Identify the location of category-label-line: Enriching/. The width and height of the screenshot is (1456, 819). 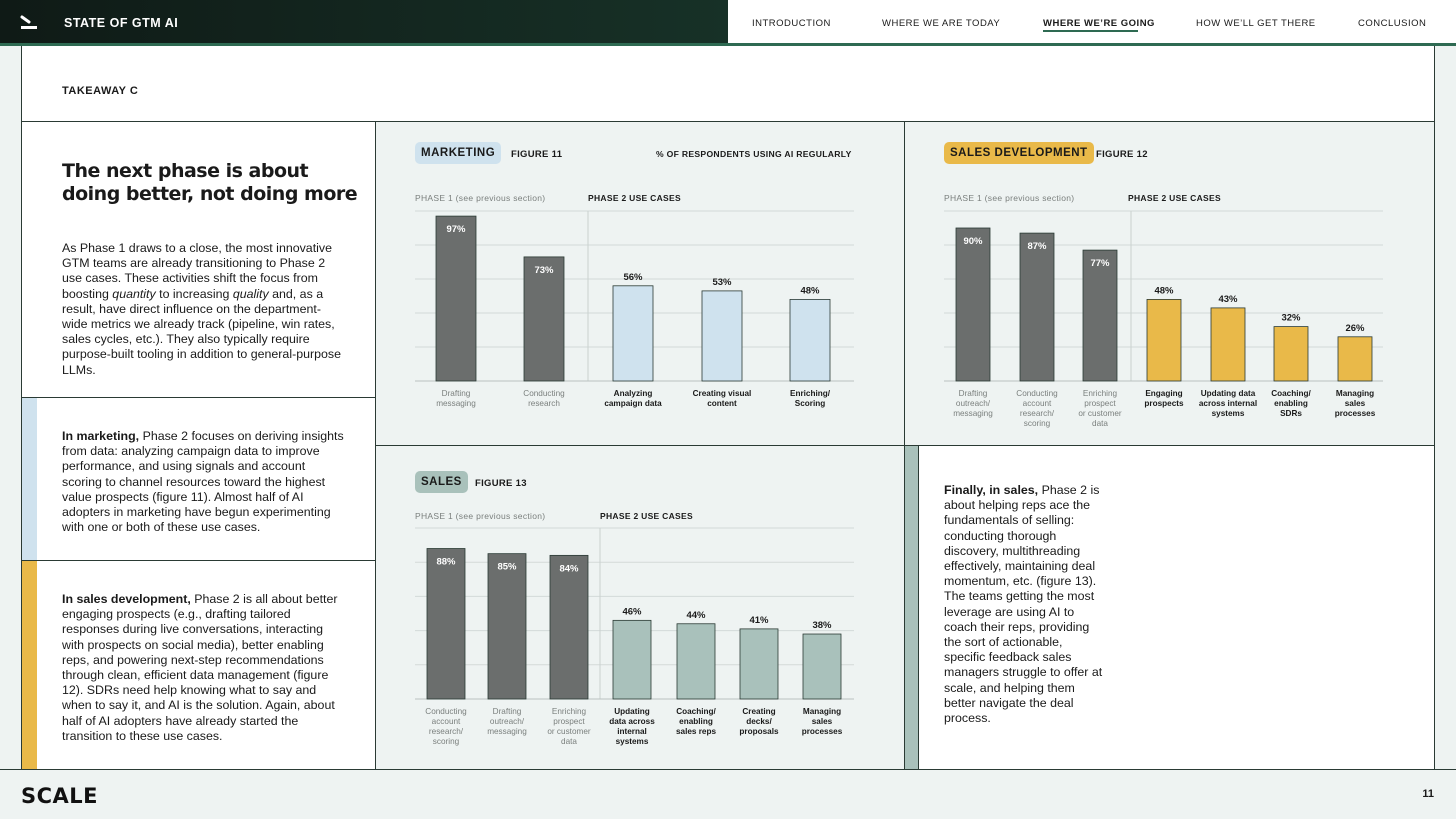
(810, 393).